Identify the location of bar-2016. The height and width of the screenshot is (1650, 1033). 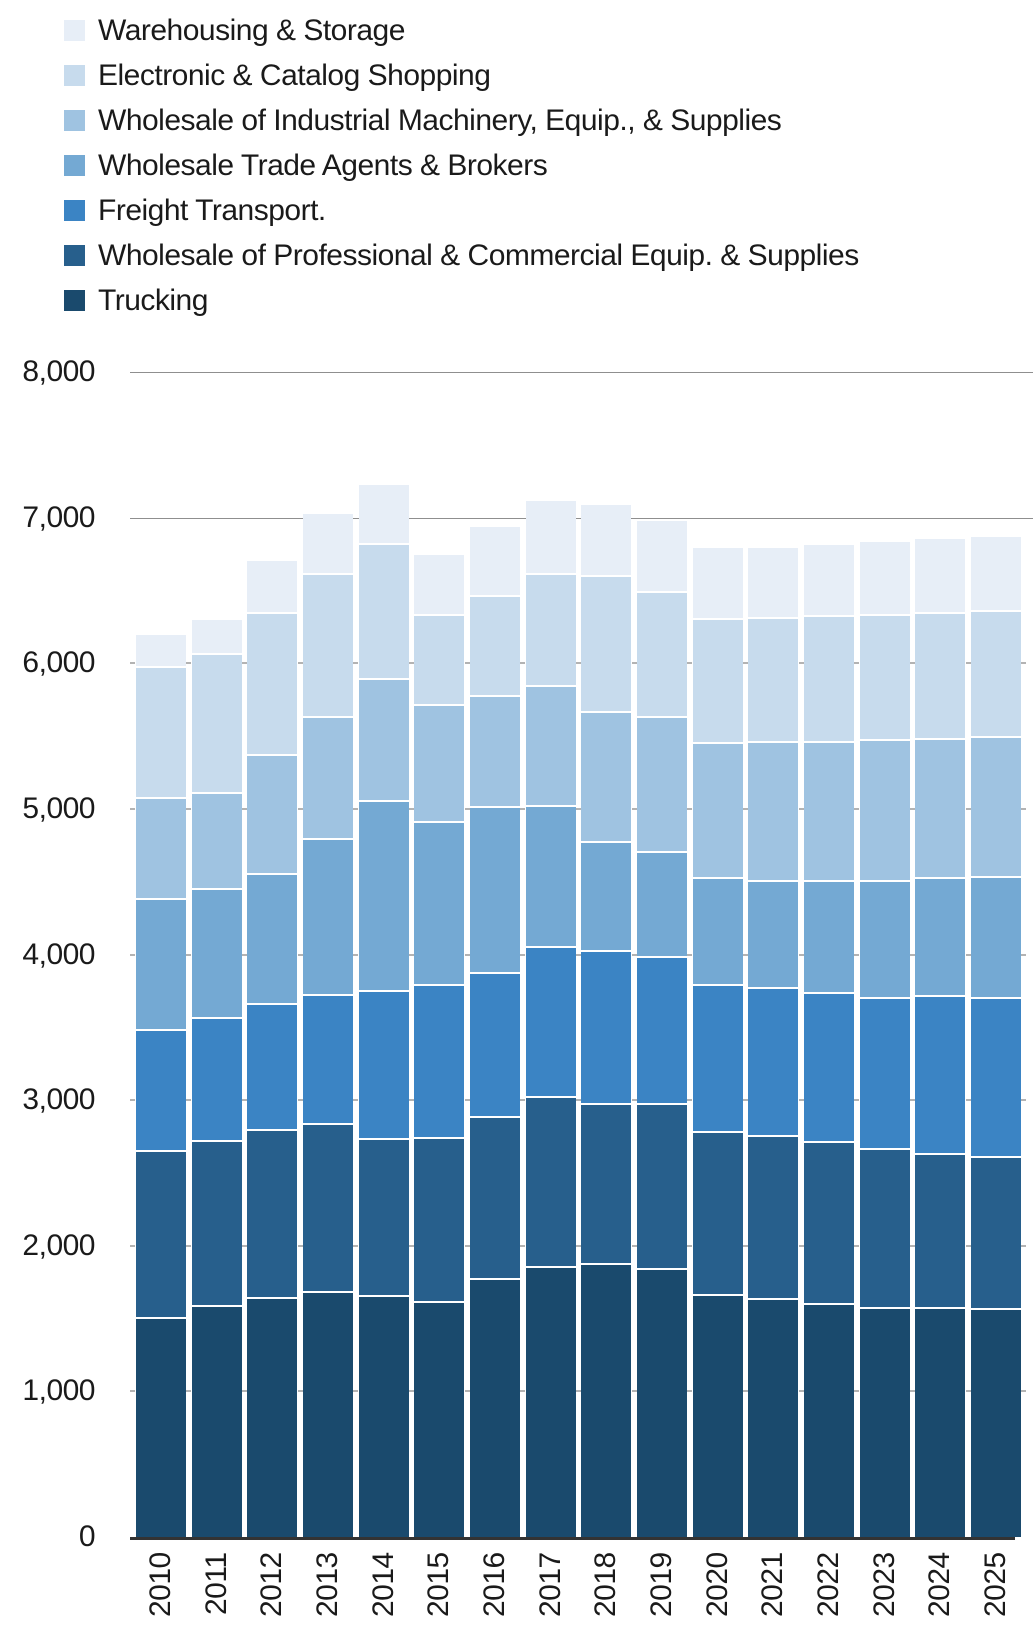
(494, 1031).